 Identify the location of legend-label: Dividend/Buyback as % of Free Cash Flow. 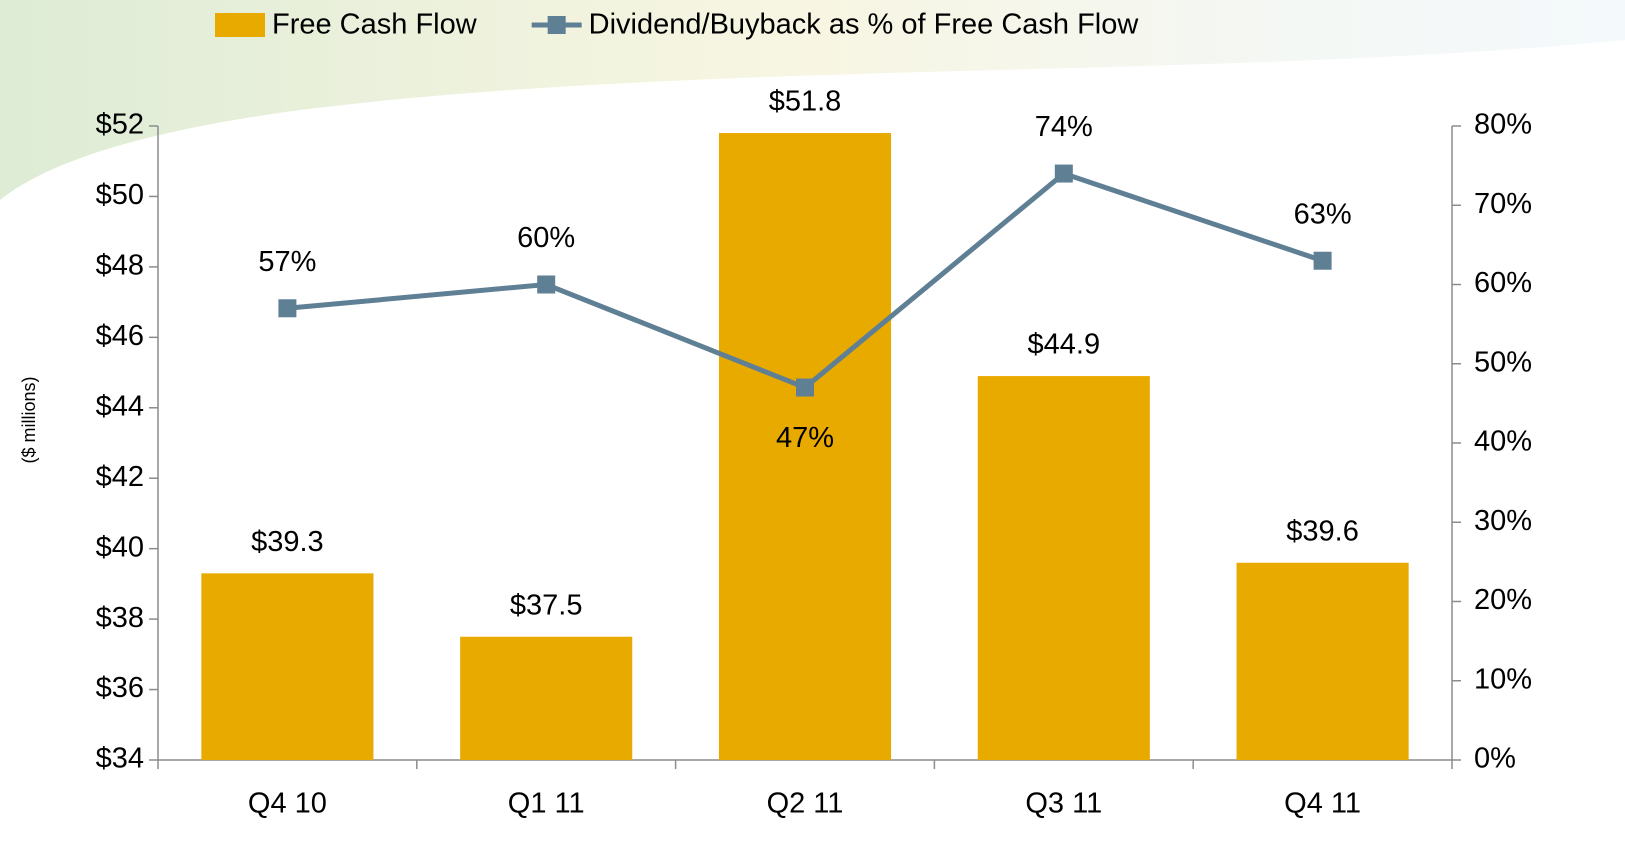
(864, 25).